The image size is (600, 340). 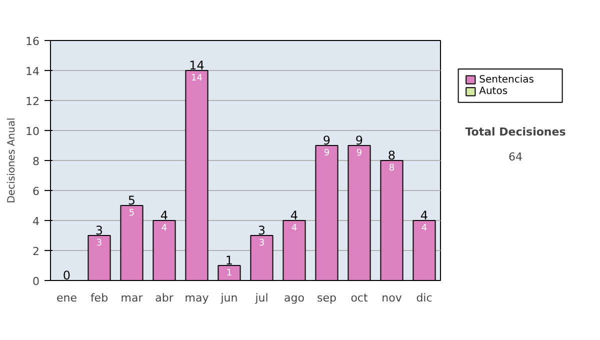 What do you see at coordinates (164, 298) in the screenshot?
I see `x-tick-label: abr` at bounding box center [164, 298].